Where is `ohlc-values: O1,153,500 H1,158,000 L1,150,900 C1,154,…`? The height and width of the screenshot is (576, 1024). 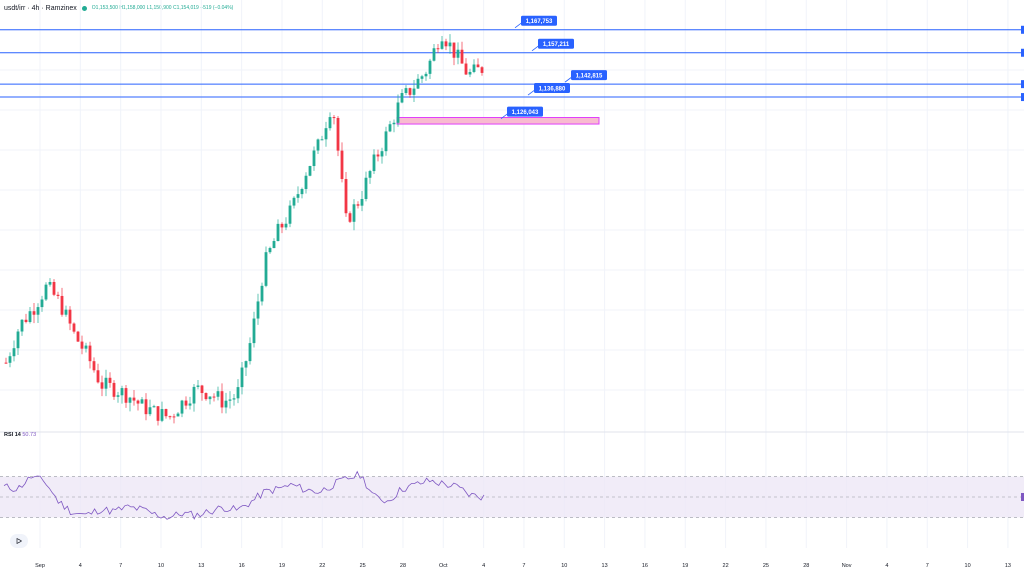
ohlc-values: O1,153,500 H1,158,000 L1,150,900 C1,154,… is located at coordinates (162, 8).